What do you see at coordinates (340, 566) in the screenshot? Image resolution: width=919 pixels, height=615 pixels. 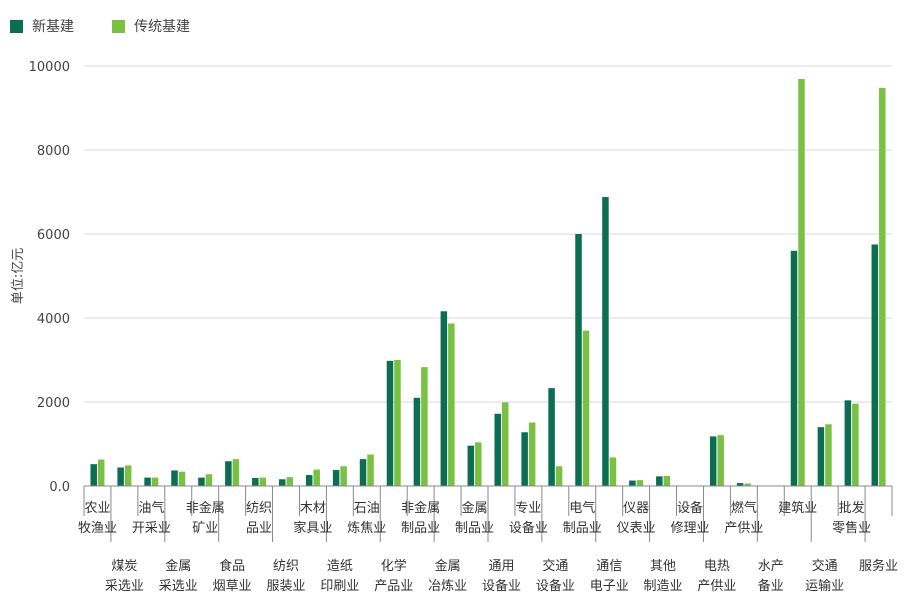 I see `x-tick-label: 造纸` at bounding box center [340, 566].